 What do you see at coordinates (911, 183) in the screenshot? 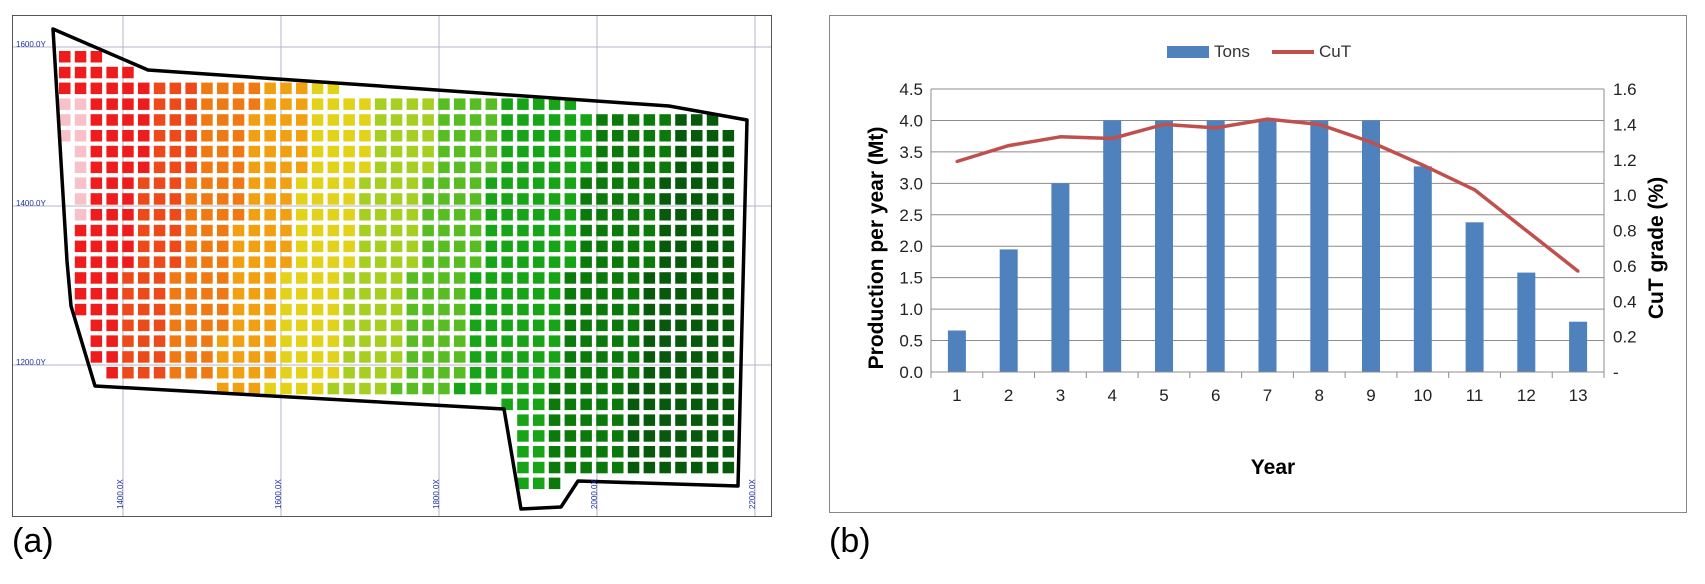
I see `y-tick-label: 3.0` at bounding box center [911, 183].